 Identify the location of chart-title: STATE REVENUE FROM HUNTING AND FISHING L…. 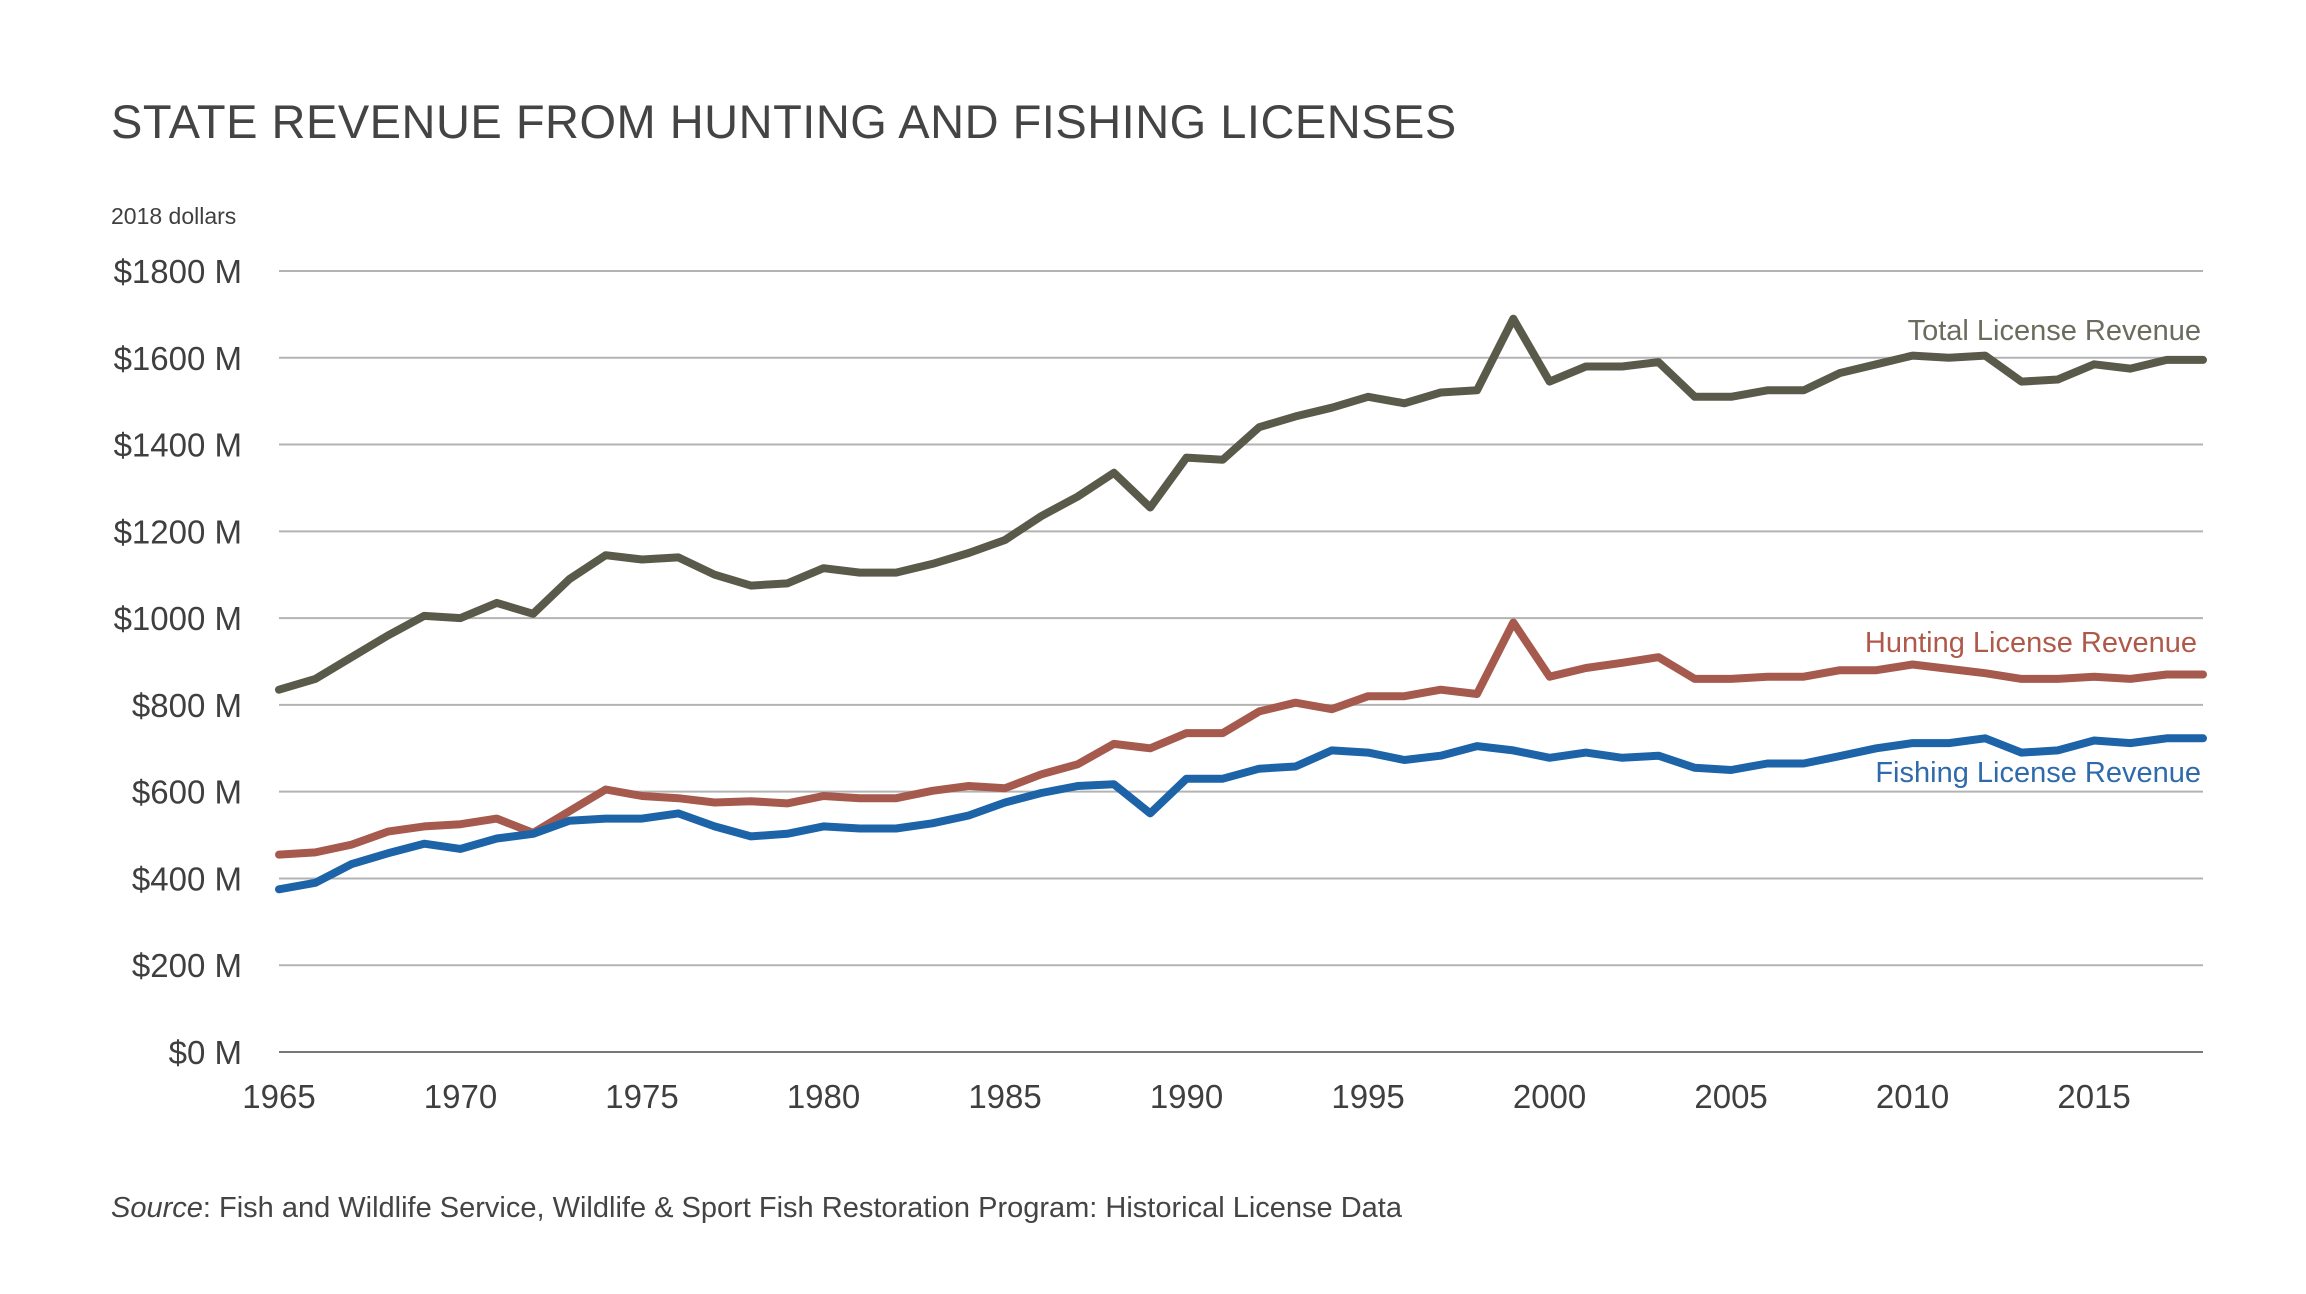
(784, 121).